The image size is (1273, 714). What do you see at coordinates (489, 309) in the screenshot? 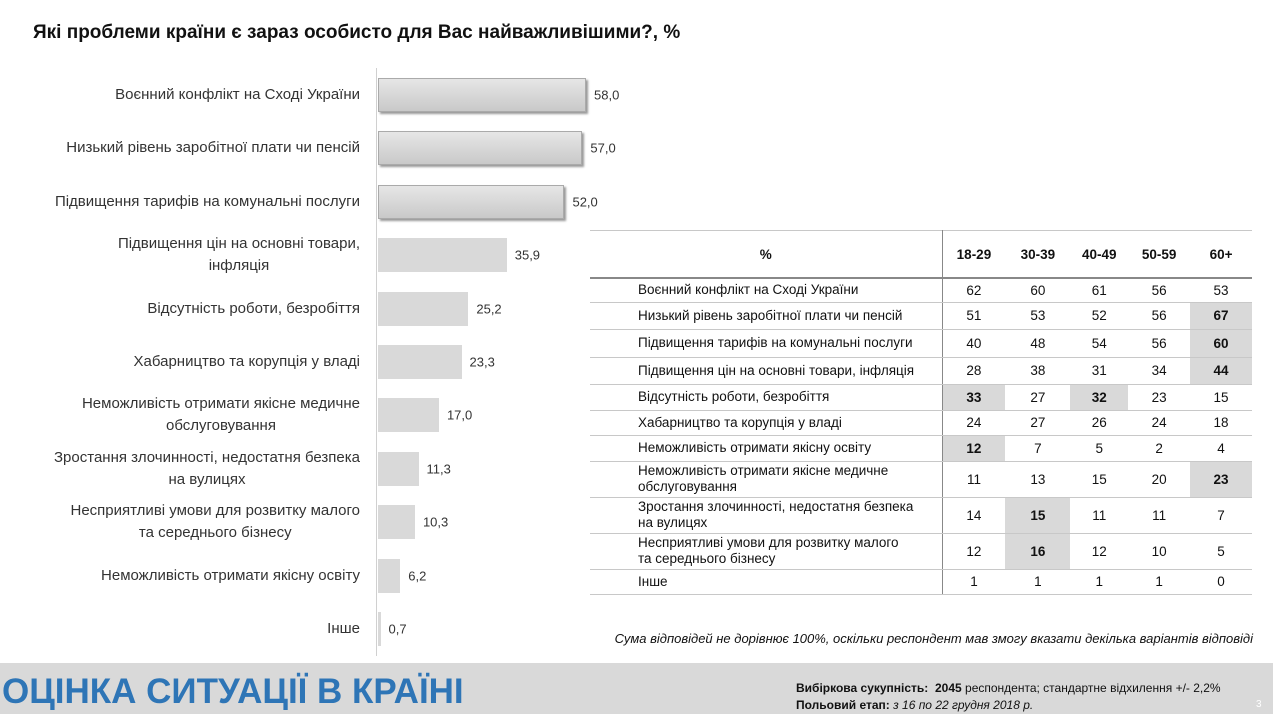
I see `value-label: 25,2` at bounding box center [489, 309].